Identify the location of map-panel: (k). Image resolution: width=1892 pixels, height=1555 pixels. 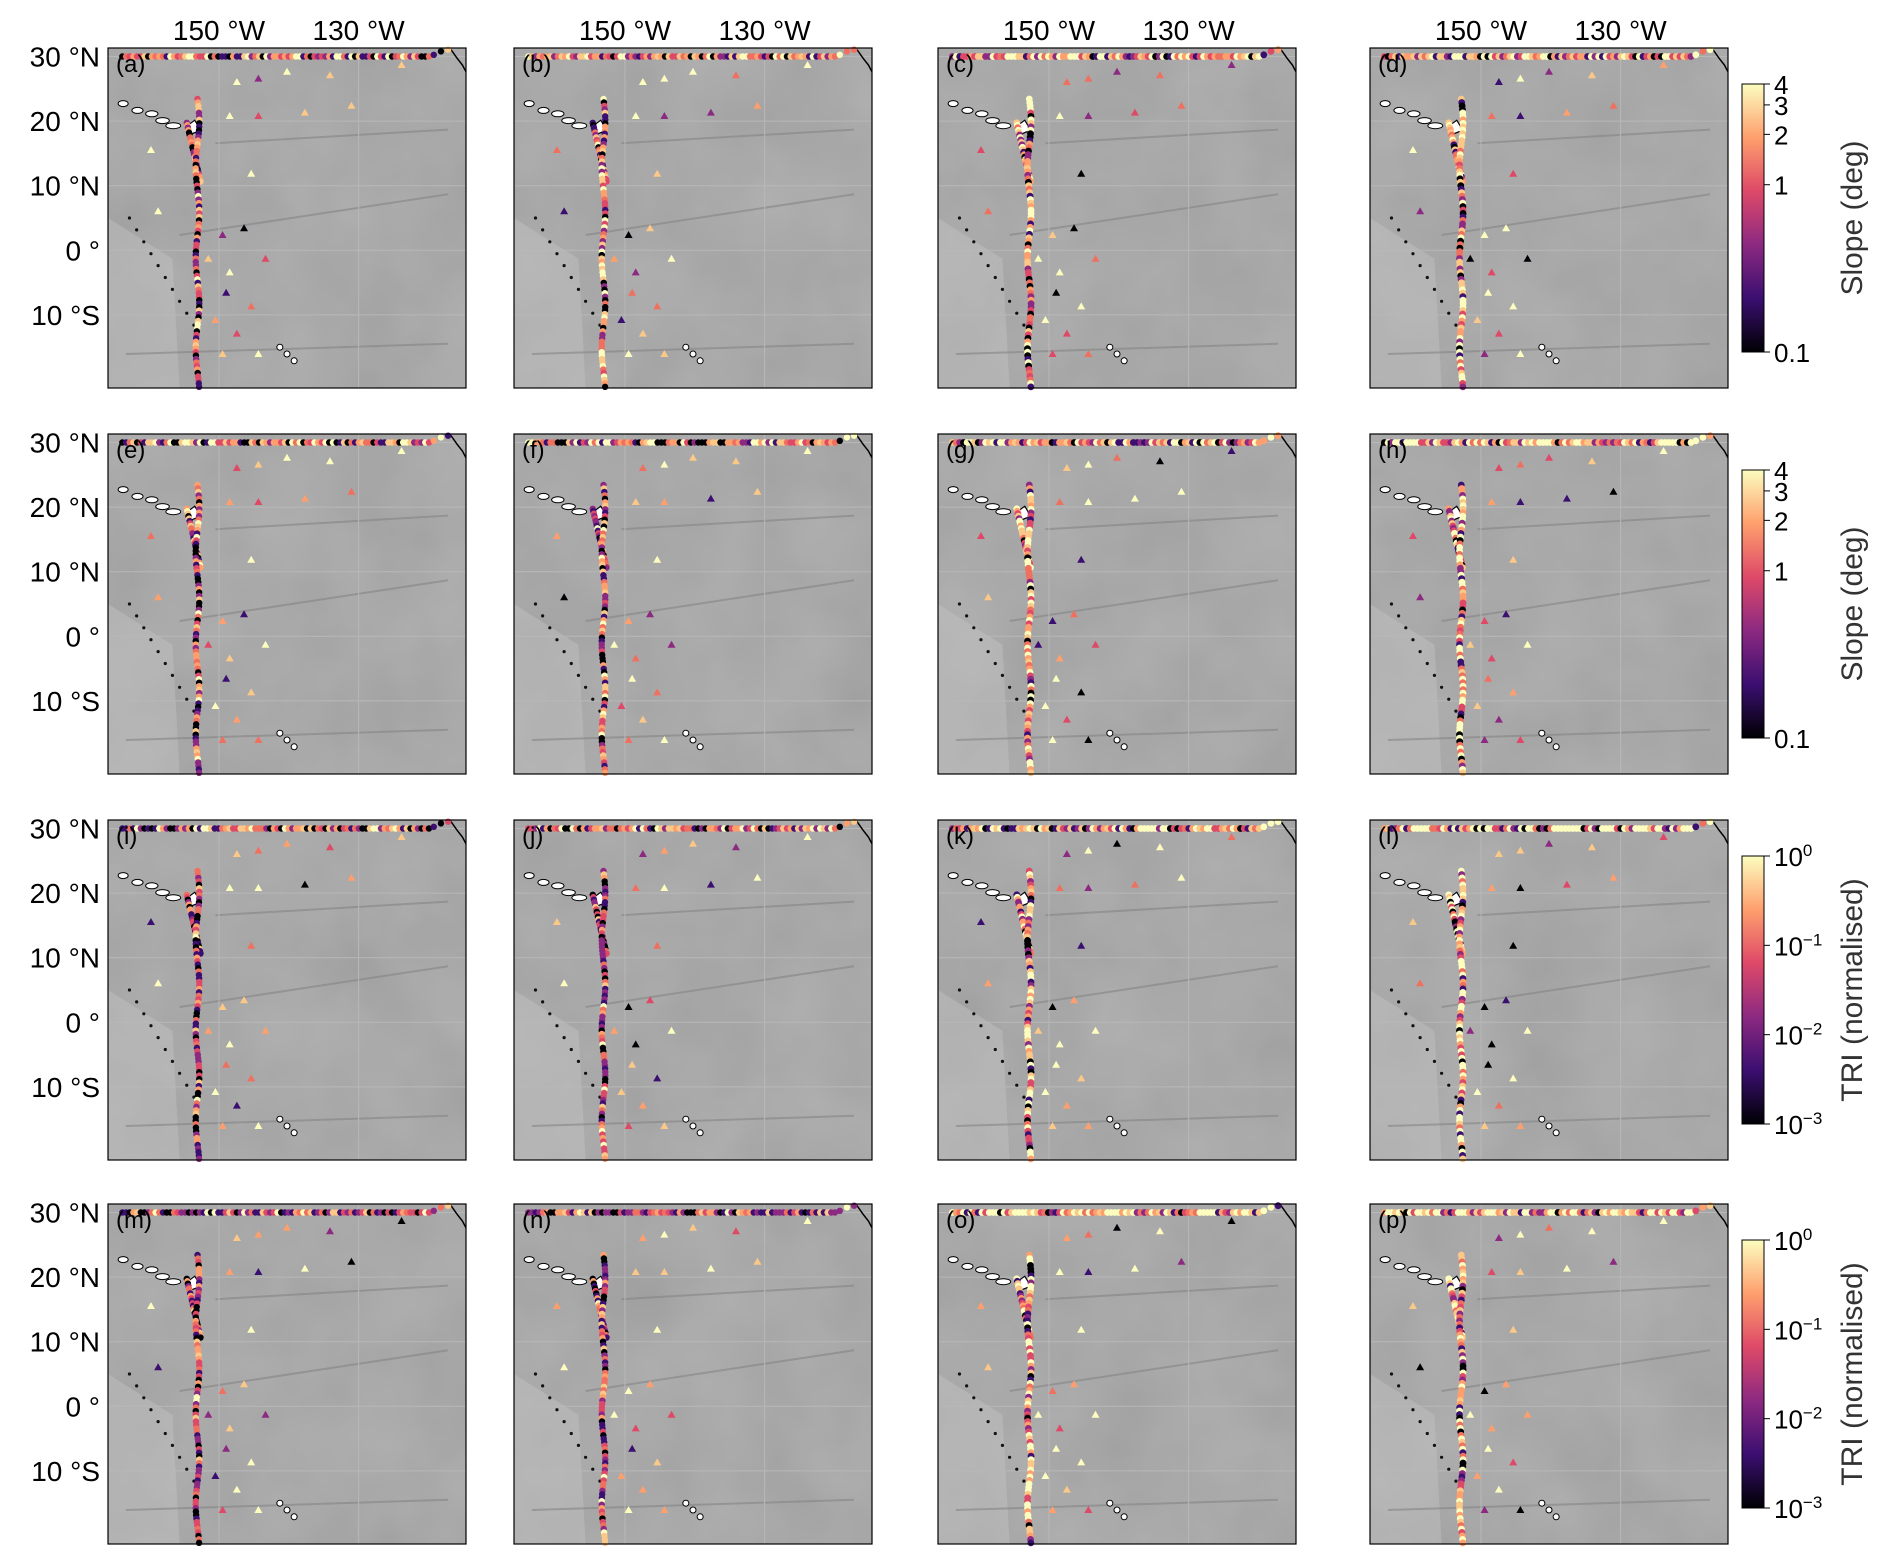
(1117, 990).